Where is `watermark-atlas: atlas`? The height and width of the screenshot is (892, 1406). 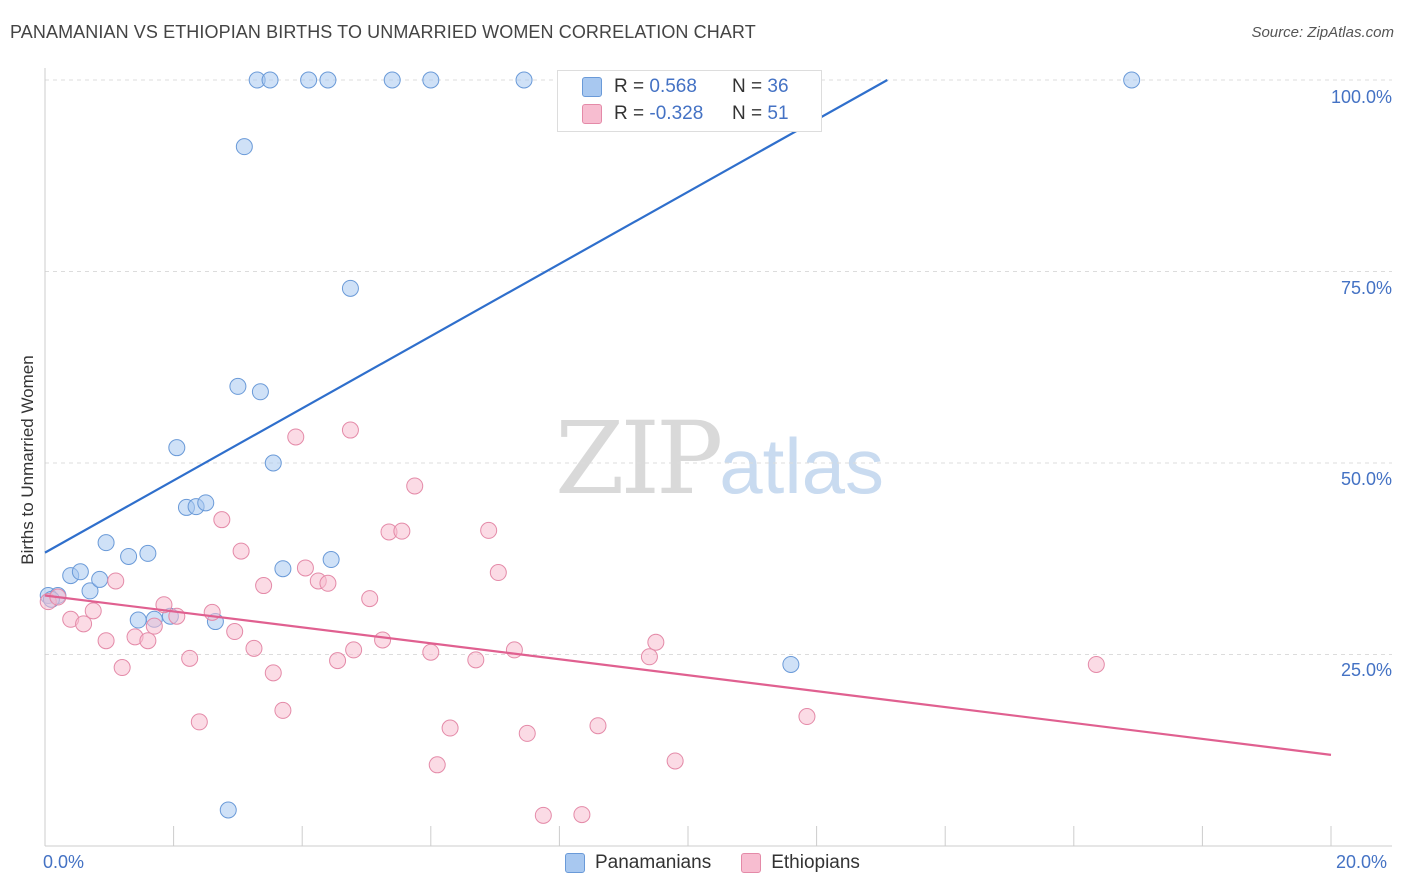
watermark-atlas: atlas is located at coordinates (802, 466).